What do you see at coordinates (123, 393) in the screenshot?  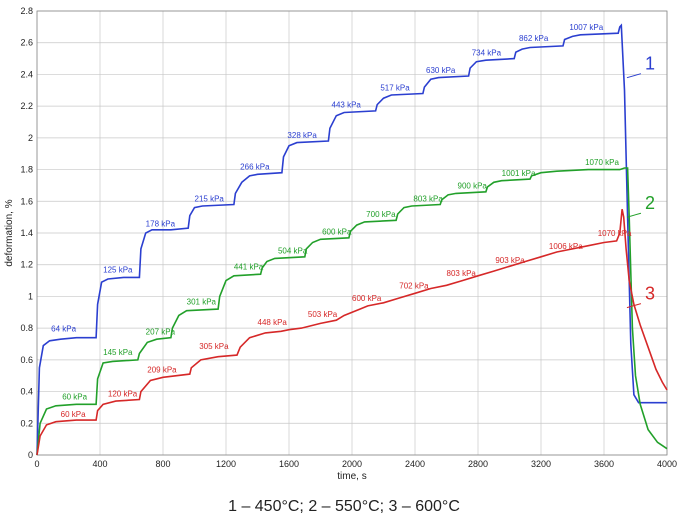 I see `pressure-label: 120 kPa` at bounding box center [123, 393].